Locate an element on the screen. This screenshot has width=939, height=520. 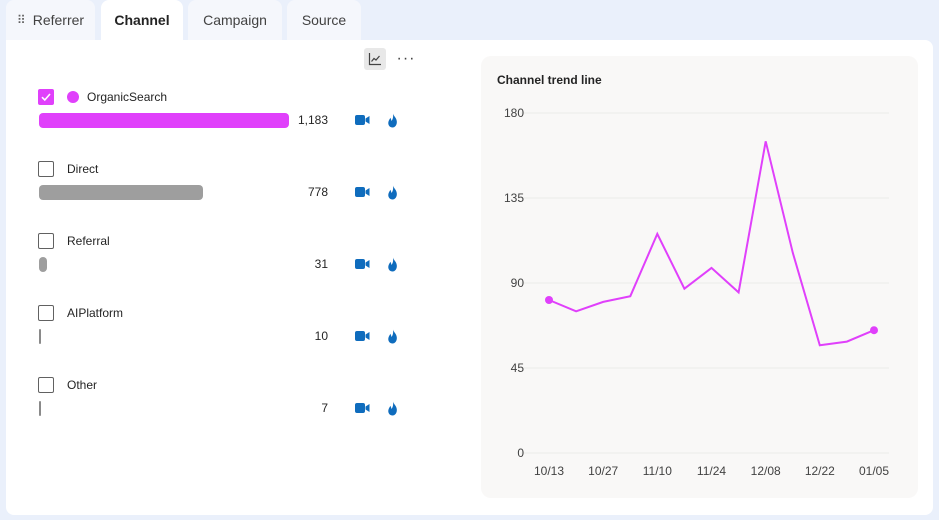
channel-name: OrganicSearch is located at coordinates (127, 97).